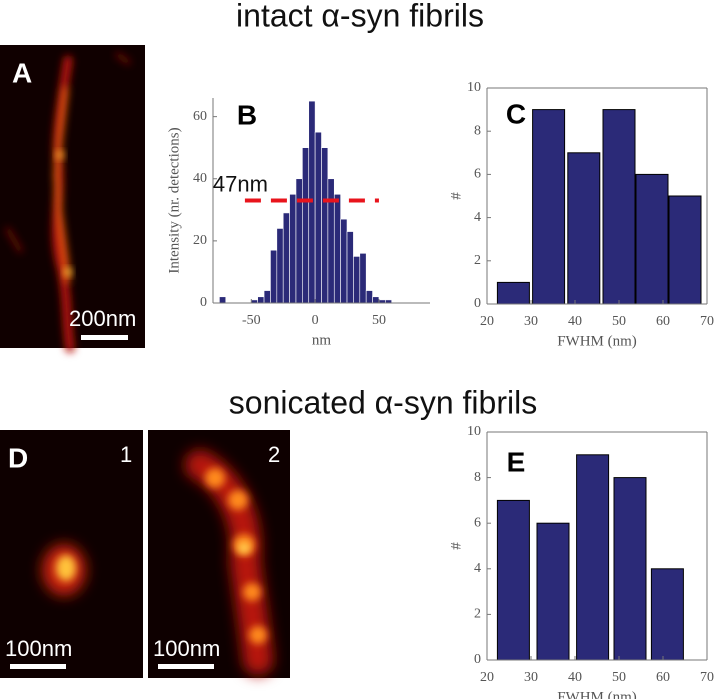  Describe the element at coordinates (247, 114) in the screenshot. I see `panel-label: B` at that location.